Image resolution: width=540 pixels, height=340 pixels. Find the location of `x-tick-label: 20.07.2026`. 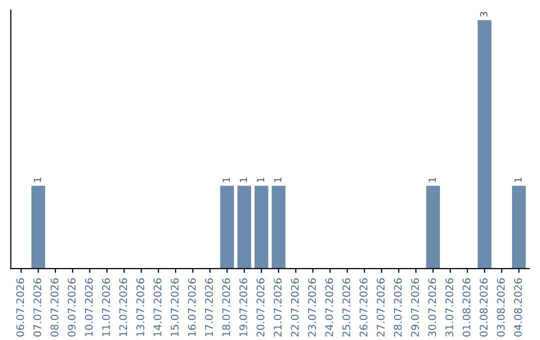

x-tick-label: 20.07.2026 is located at coordinates (260, 307).